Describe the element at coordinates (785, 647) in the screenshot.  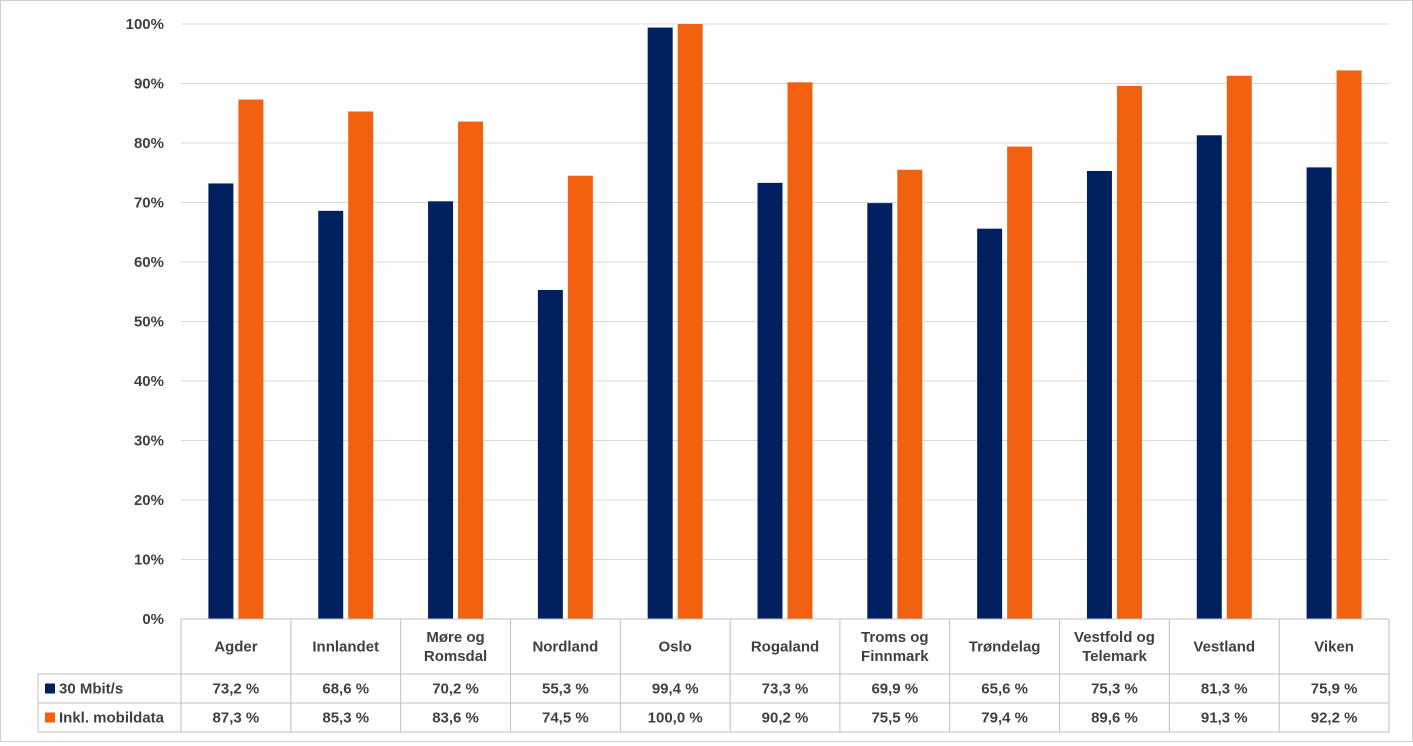
I see `category-label: Rogaland` at that location.